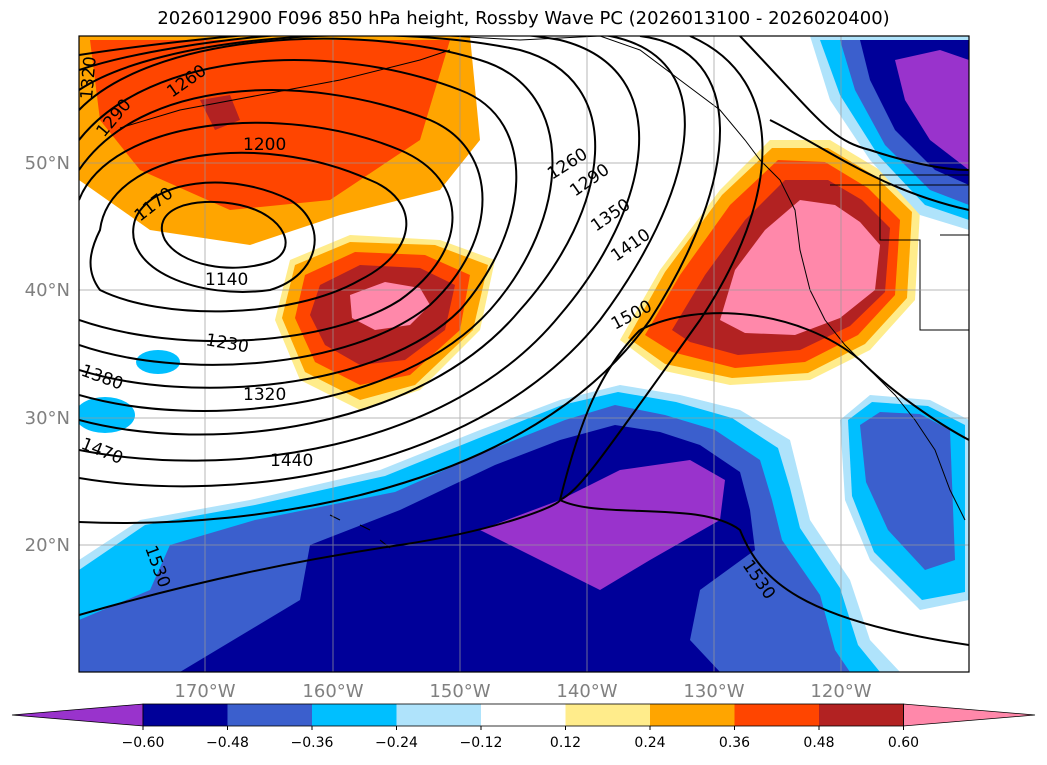 The width and height of the screenshot is (1047, 765). What do you see at coordinates (312, 743) in the screenshot?
I see `colorbar-tick-label: −0.36` at bounding box center [312, 743].